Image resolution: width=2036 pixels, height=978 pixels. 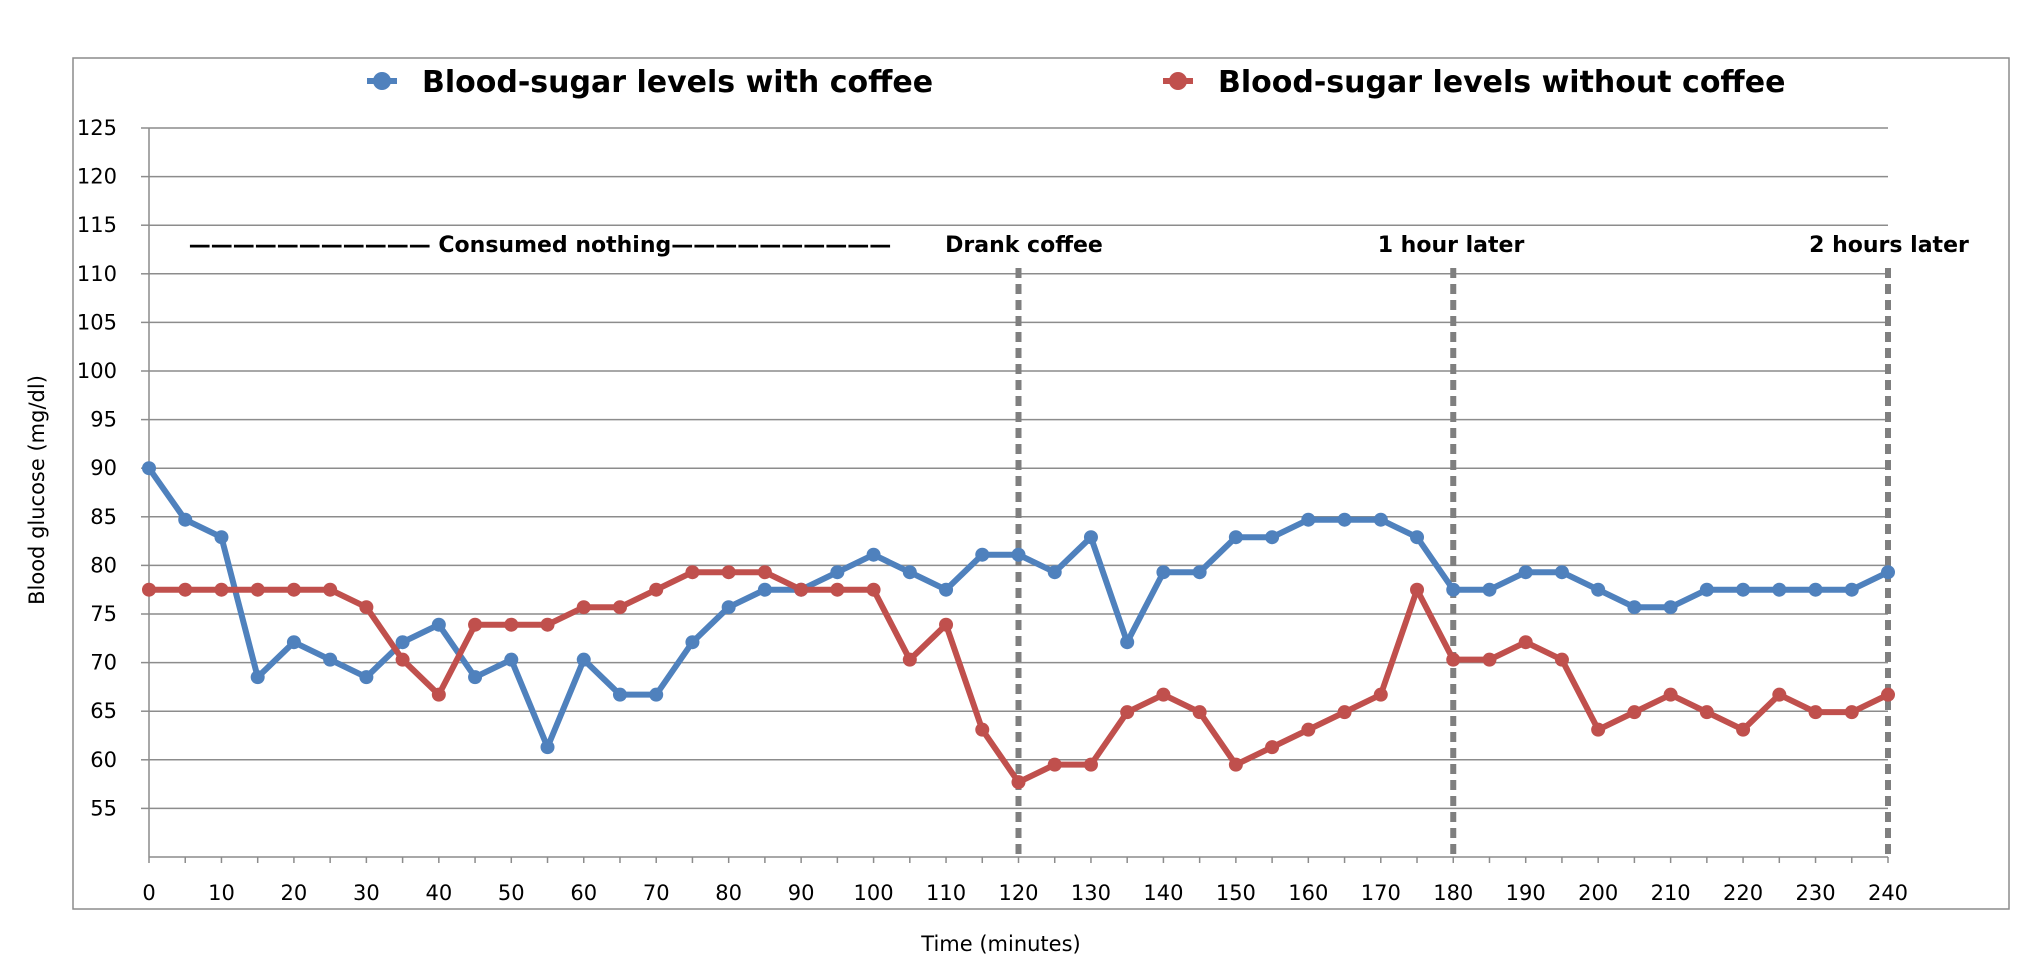 I want to click on y-tick-label-90: 90, so click(x=103, y=468).